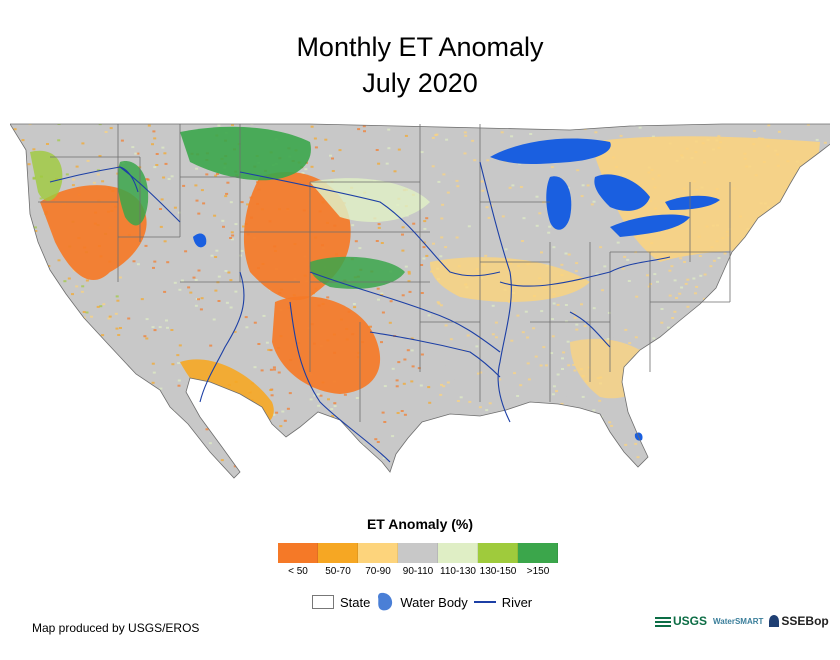 Image resolution: width=840 pixels, height=660 pixels. Describe the element at coordinates (550, 151) in the screenshot. I see `lake-superior` at that location.